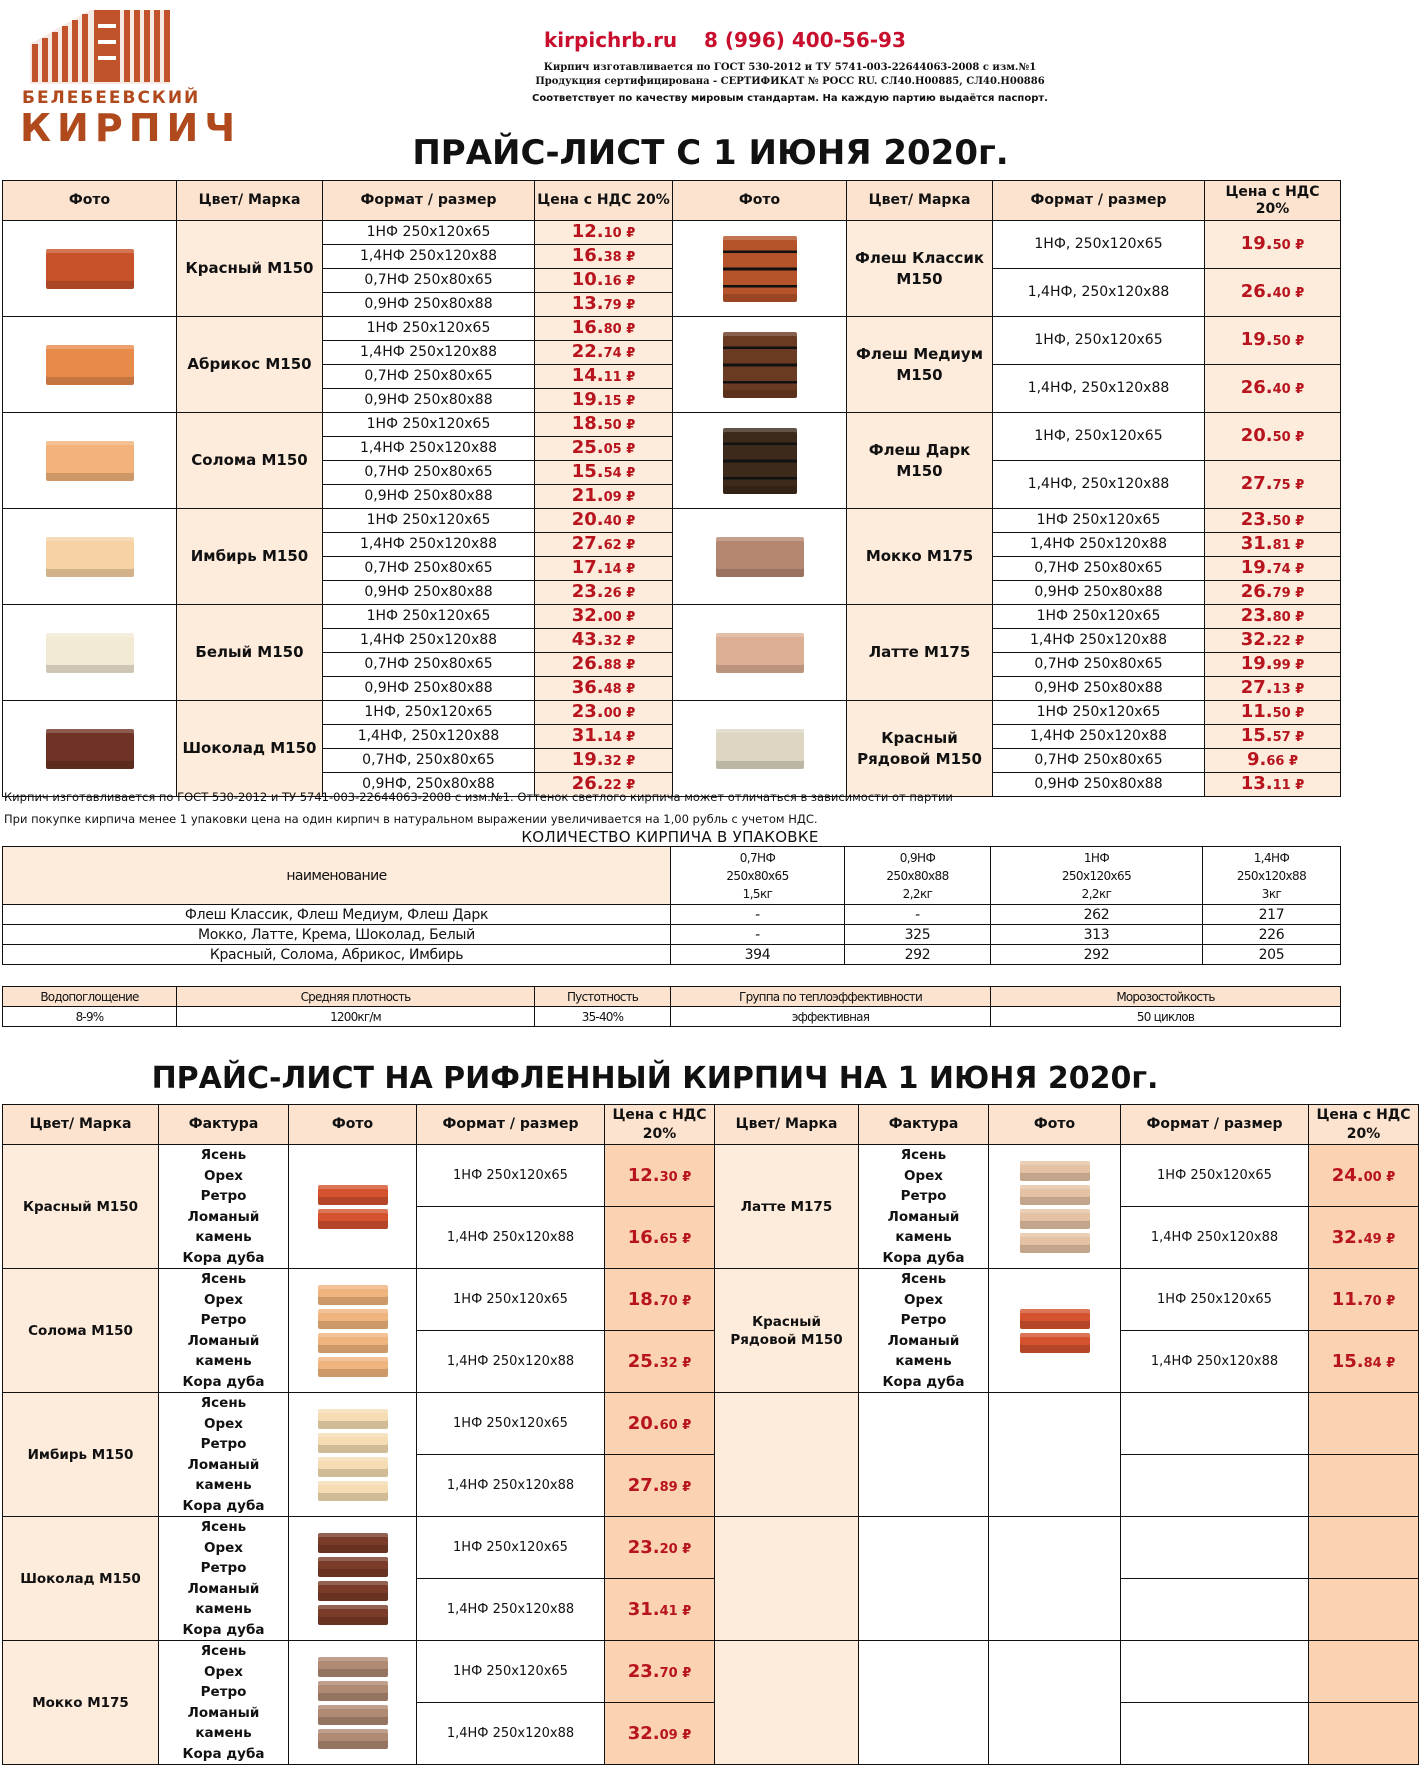 This screenshot has width=1421, height=1765. I want to click on pack-format-line: 250х120х88, so click(1271, 875).